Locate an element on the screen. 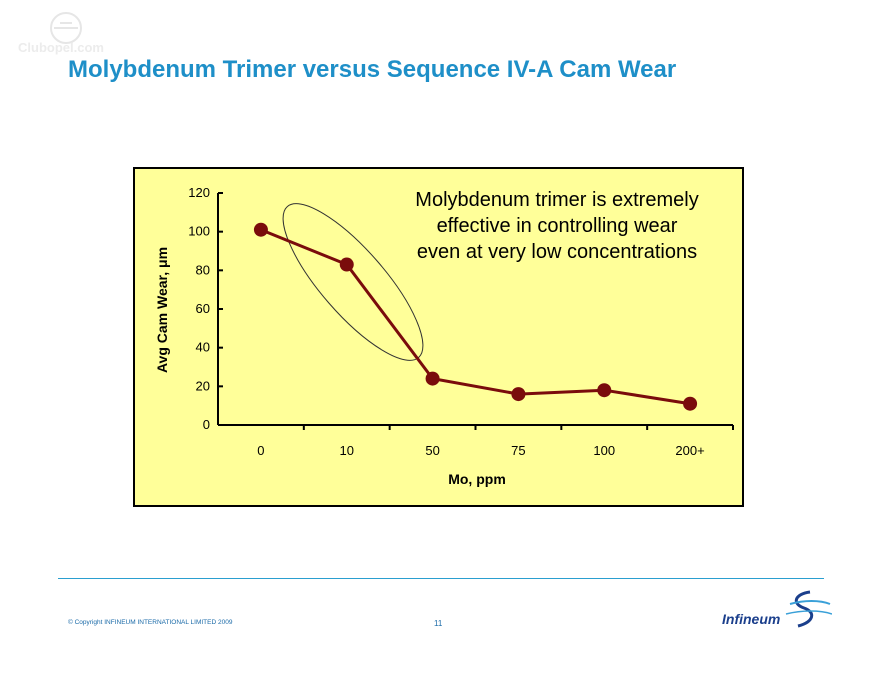 The height and width of the screenshot is (679, 880). y-axis-title: Avg Cam Wear, μm is located at coordinates (162, 310).